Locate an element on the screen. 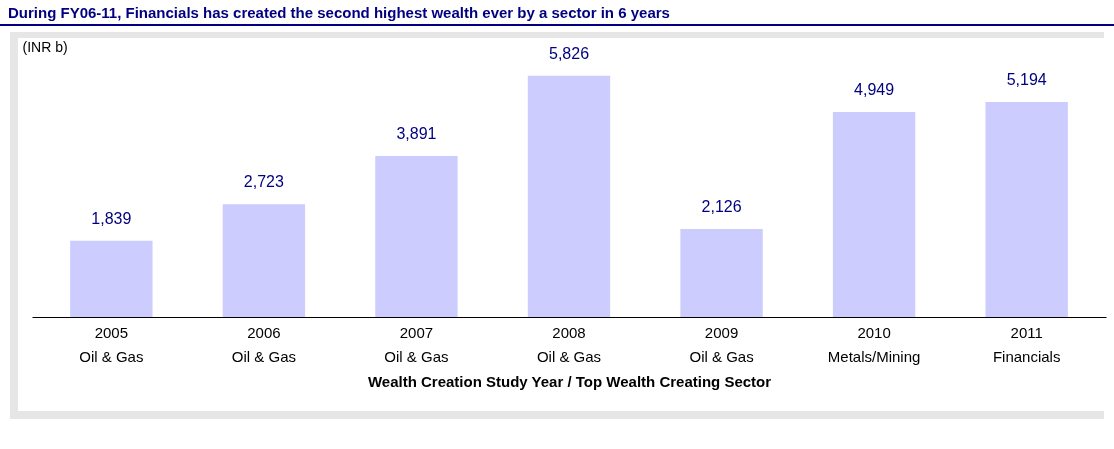  x-tick-label: 2007 Oil & Gas is located at coordinates (416, 344).